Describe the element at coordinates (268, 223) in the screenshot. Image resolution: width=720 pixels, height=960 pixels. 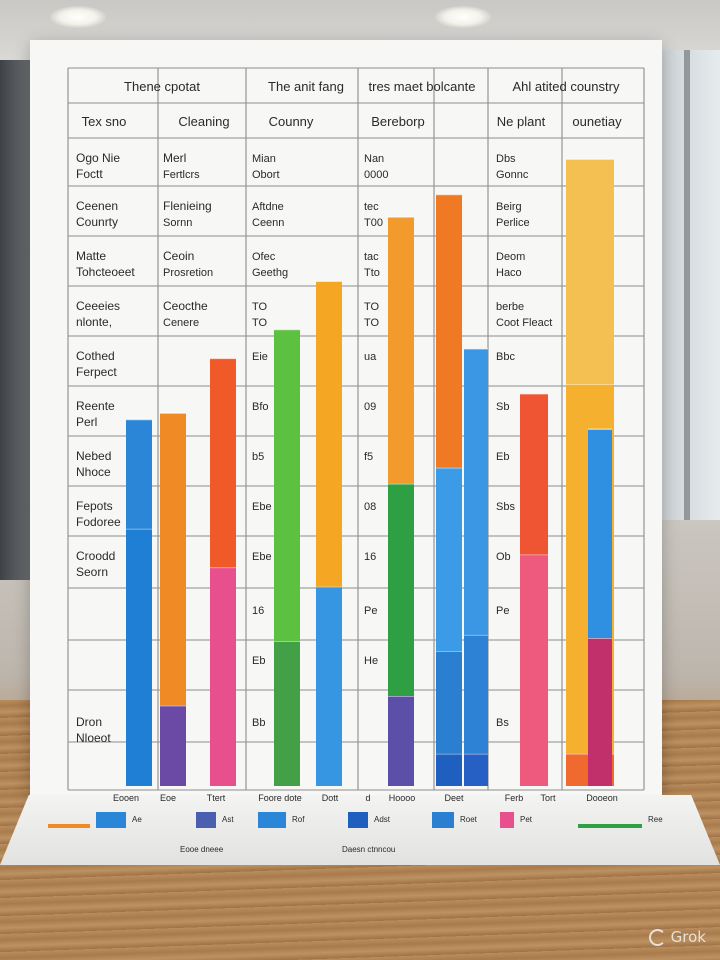
I see `cell-text: Ceenn` at that location.